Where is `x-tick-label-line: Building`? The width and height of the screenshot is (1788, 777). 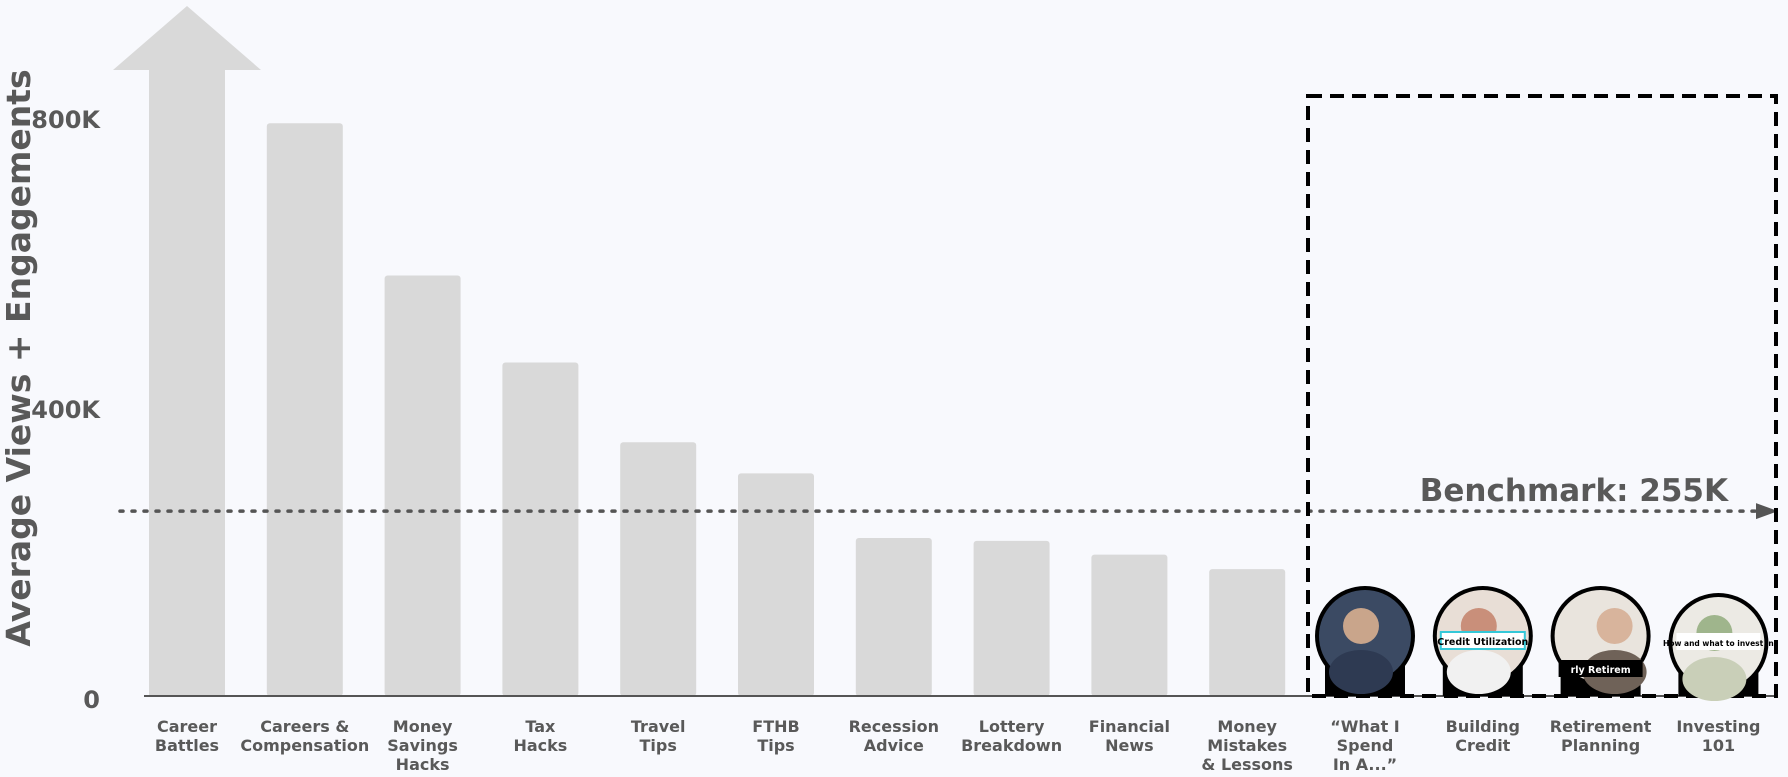 x-tick-label-line: Building is located at coordinates (1483, 726).